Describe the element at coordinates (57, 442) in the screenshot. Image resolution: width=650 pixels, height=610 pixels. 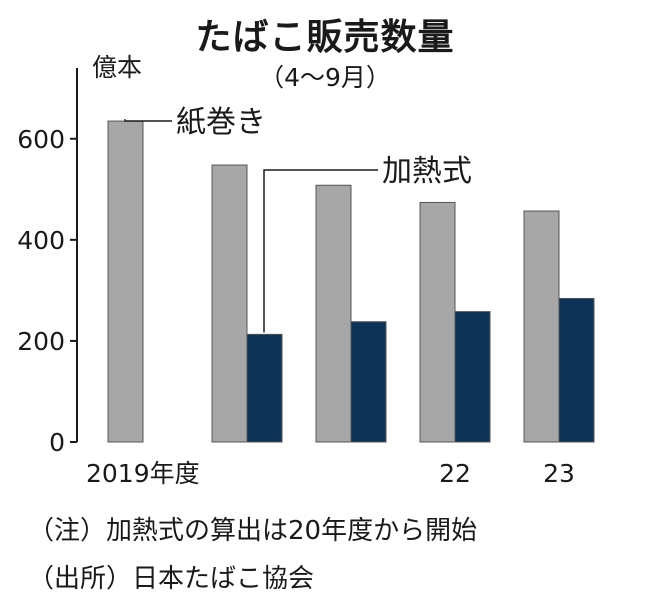
I see `y-tick-label: 0` at that location.